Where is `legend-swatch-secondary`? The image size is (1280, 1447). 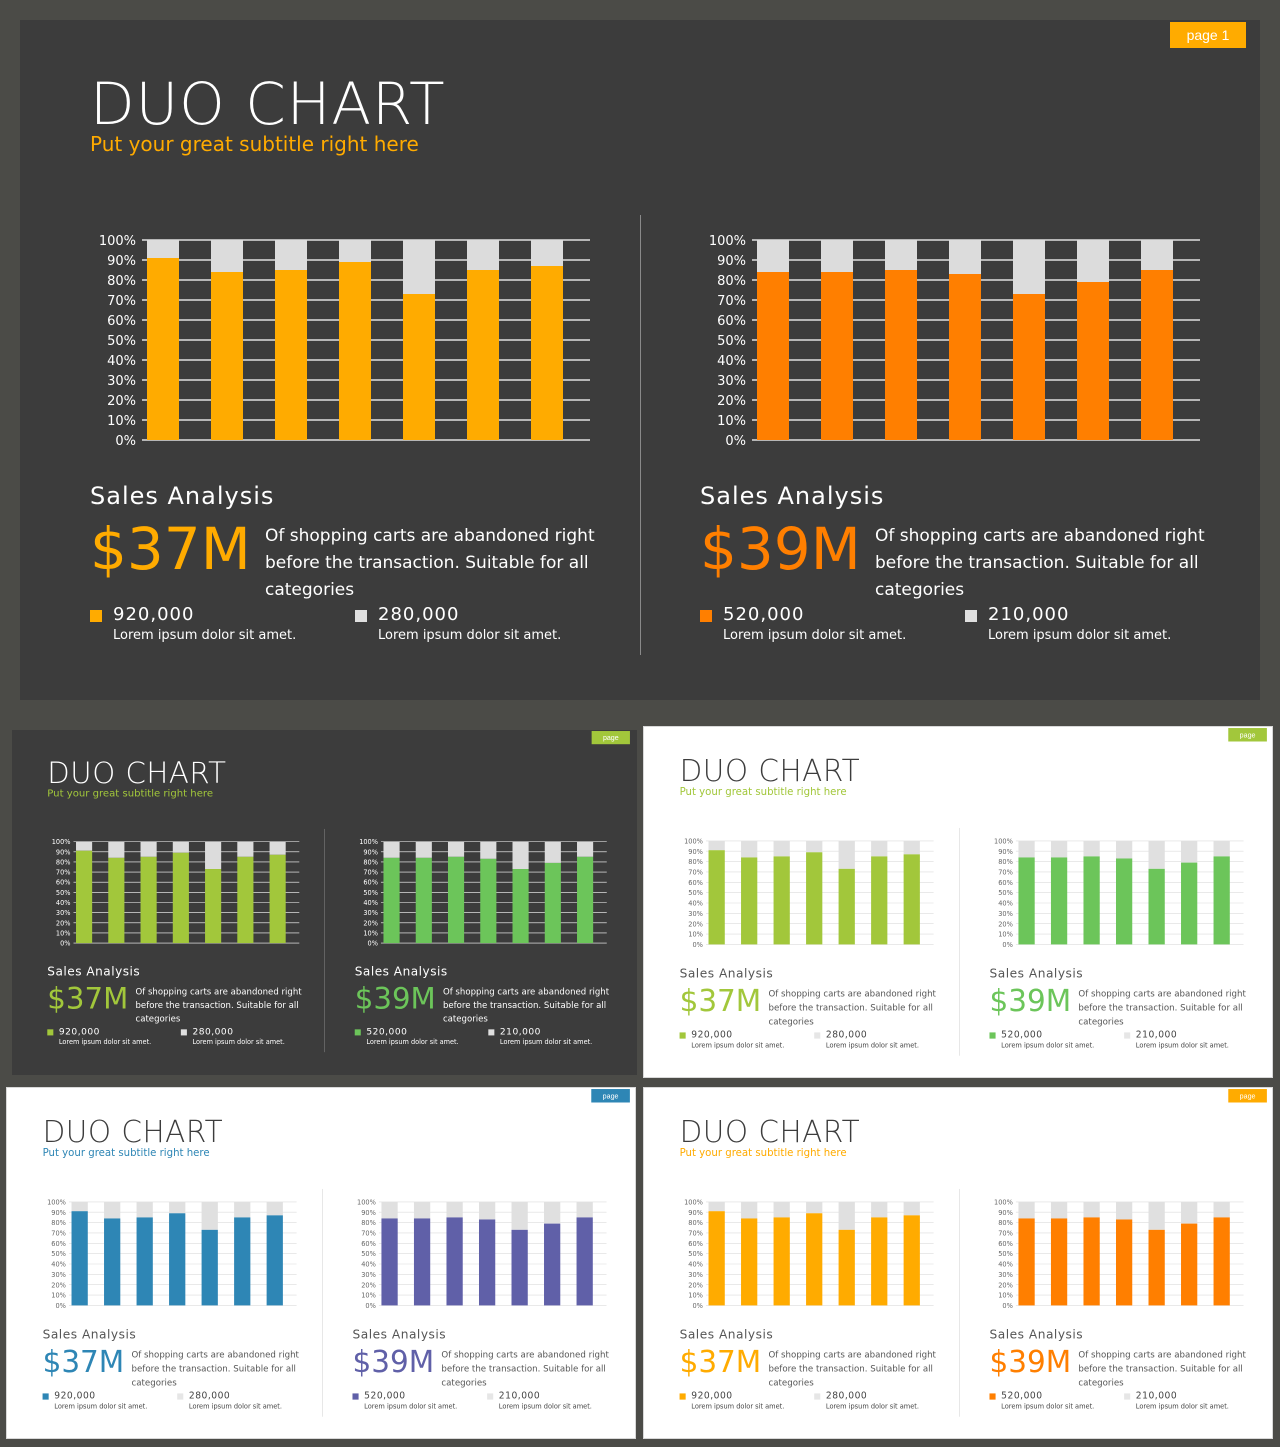 legend-swatch-secondary is located at coordinates (490, 1396).